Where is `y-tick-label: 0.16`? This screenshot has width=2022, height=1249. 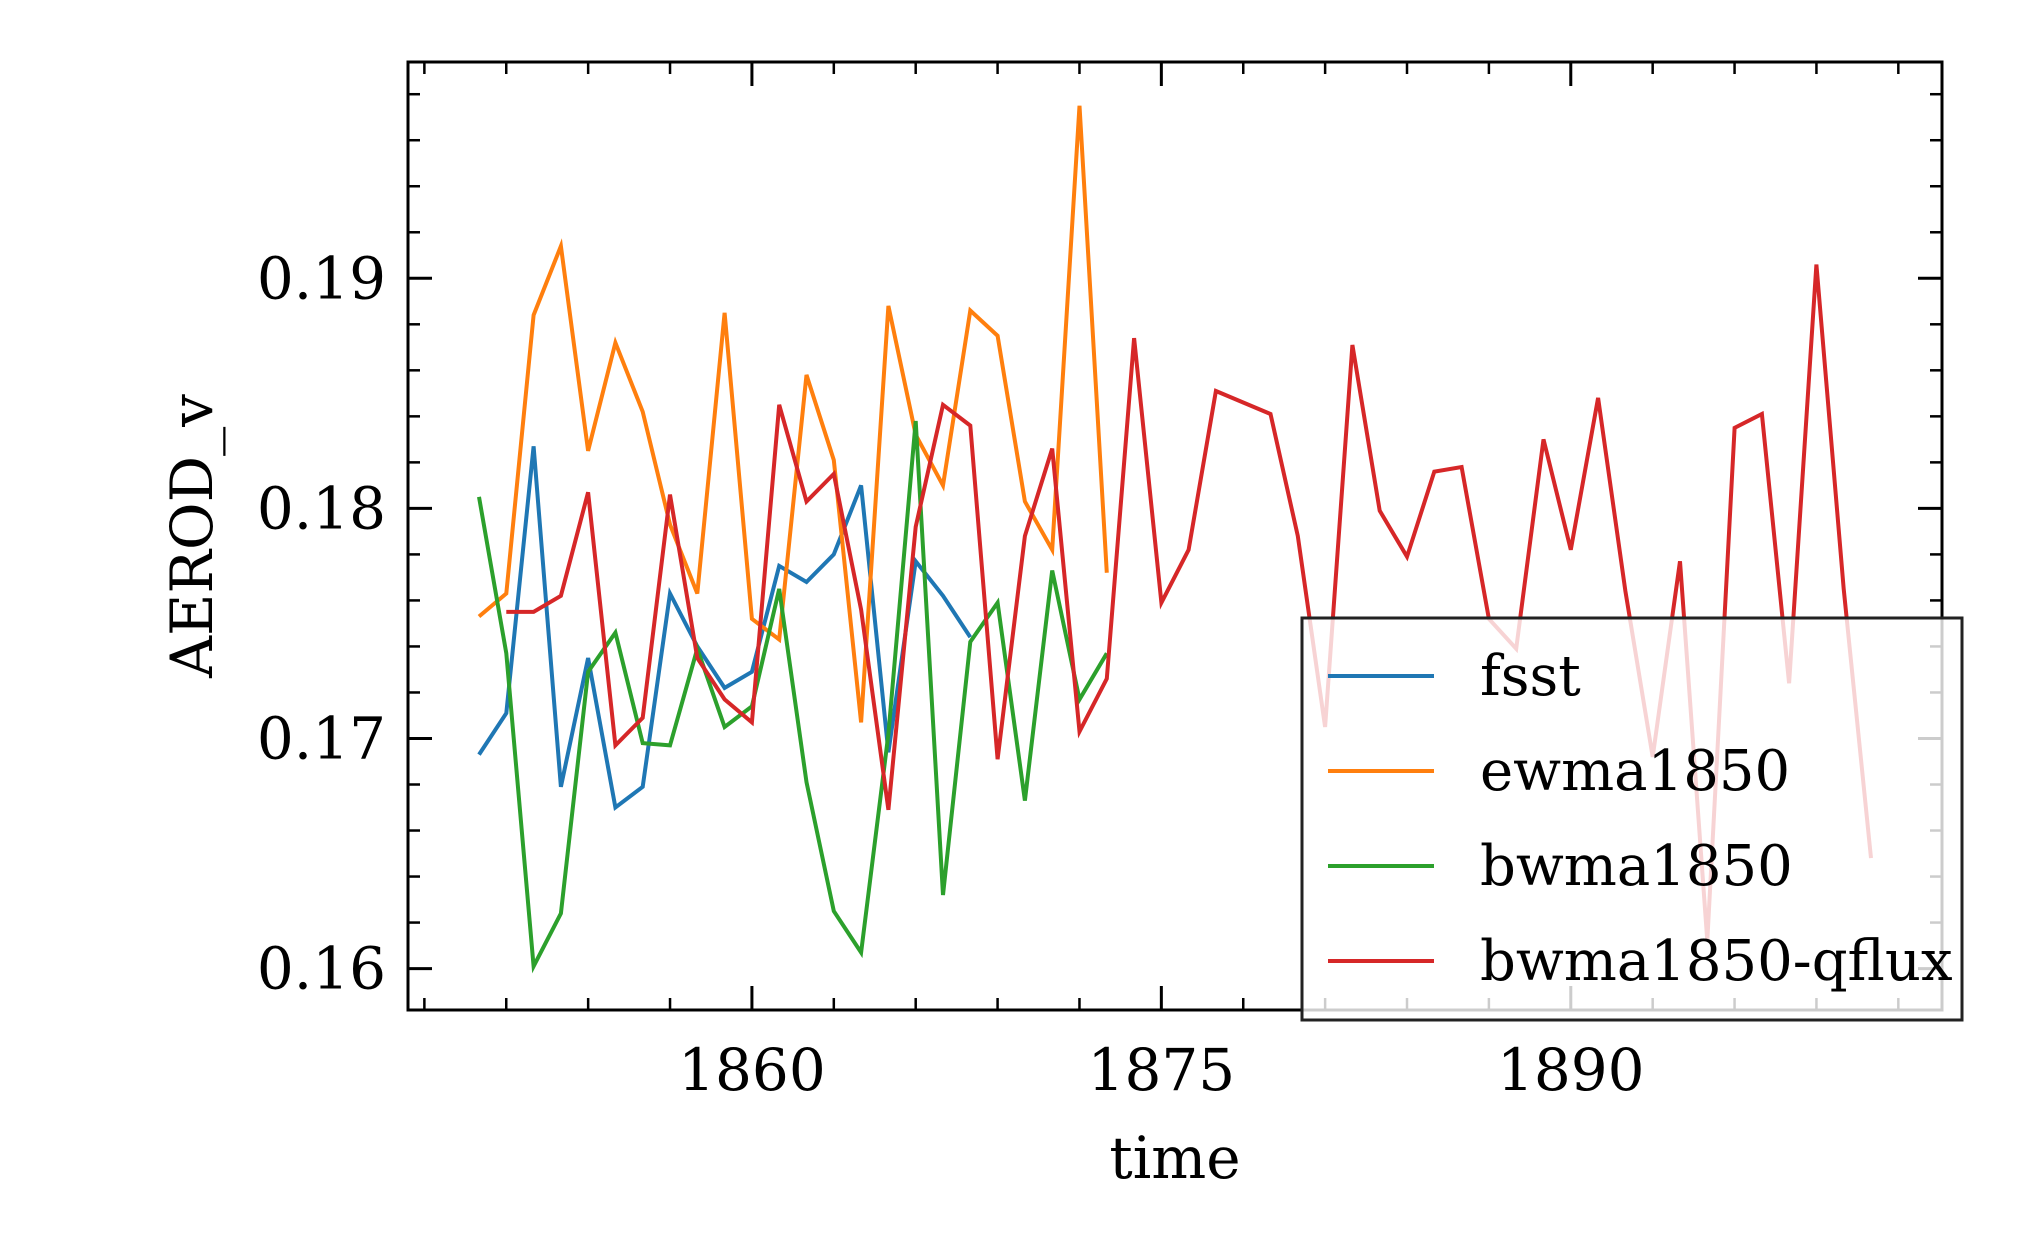 y-tick-label: 0.16 is located at coordinates (321, 969).